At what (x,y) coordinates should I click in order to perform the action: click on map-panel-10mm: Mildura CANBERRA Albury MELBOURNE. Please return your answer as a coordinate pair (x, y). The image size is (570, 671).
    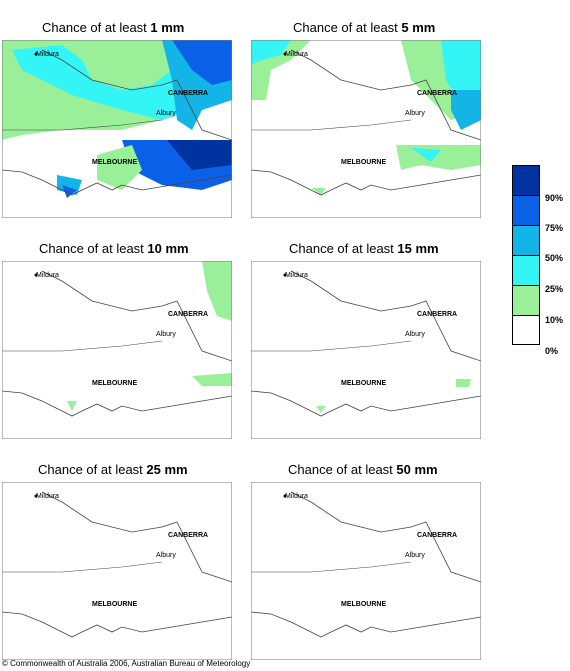
    Looking at the image, I should click on (117, 350).